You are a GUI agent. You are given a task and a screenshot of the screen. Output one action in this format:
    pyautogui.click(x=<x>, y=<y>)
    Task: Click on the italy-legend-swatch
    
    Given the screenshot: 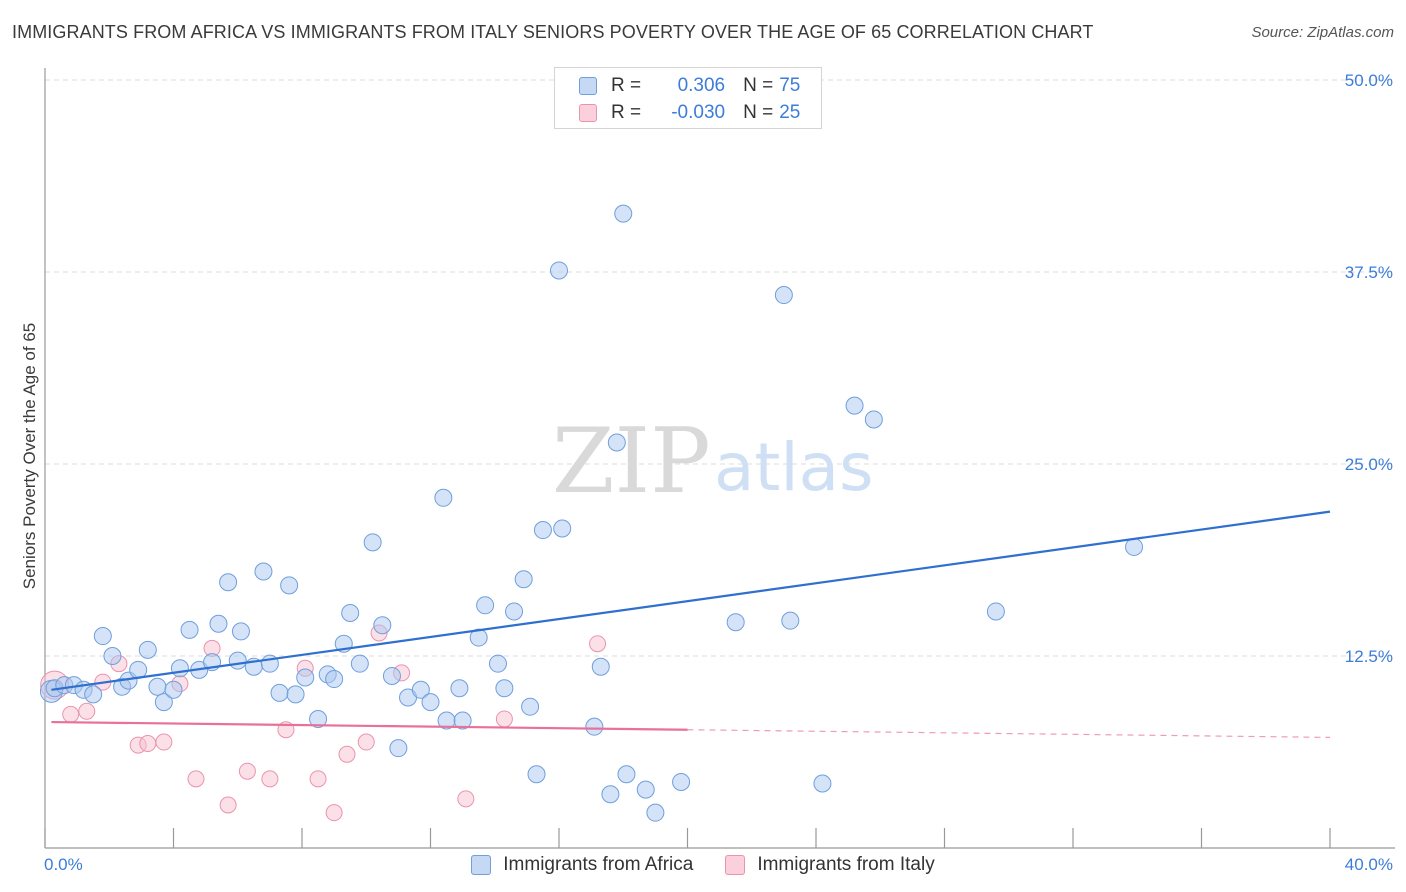 What is the action you would take?
    pyautogui.click(x=735, y=865)
    